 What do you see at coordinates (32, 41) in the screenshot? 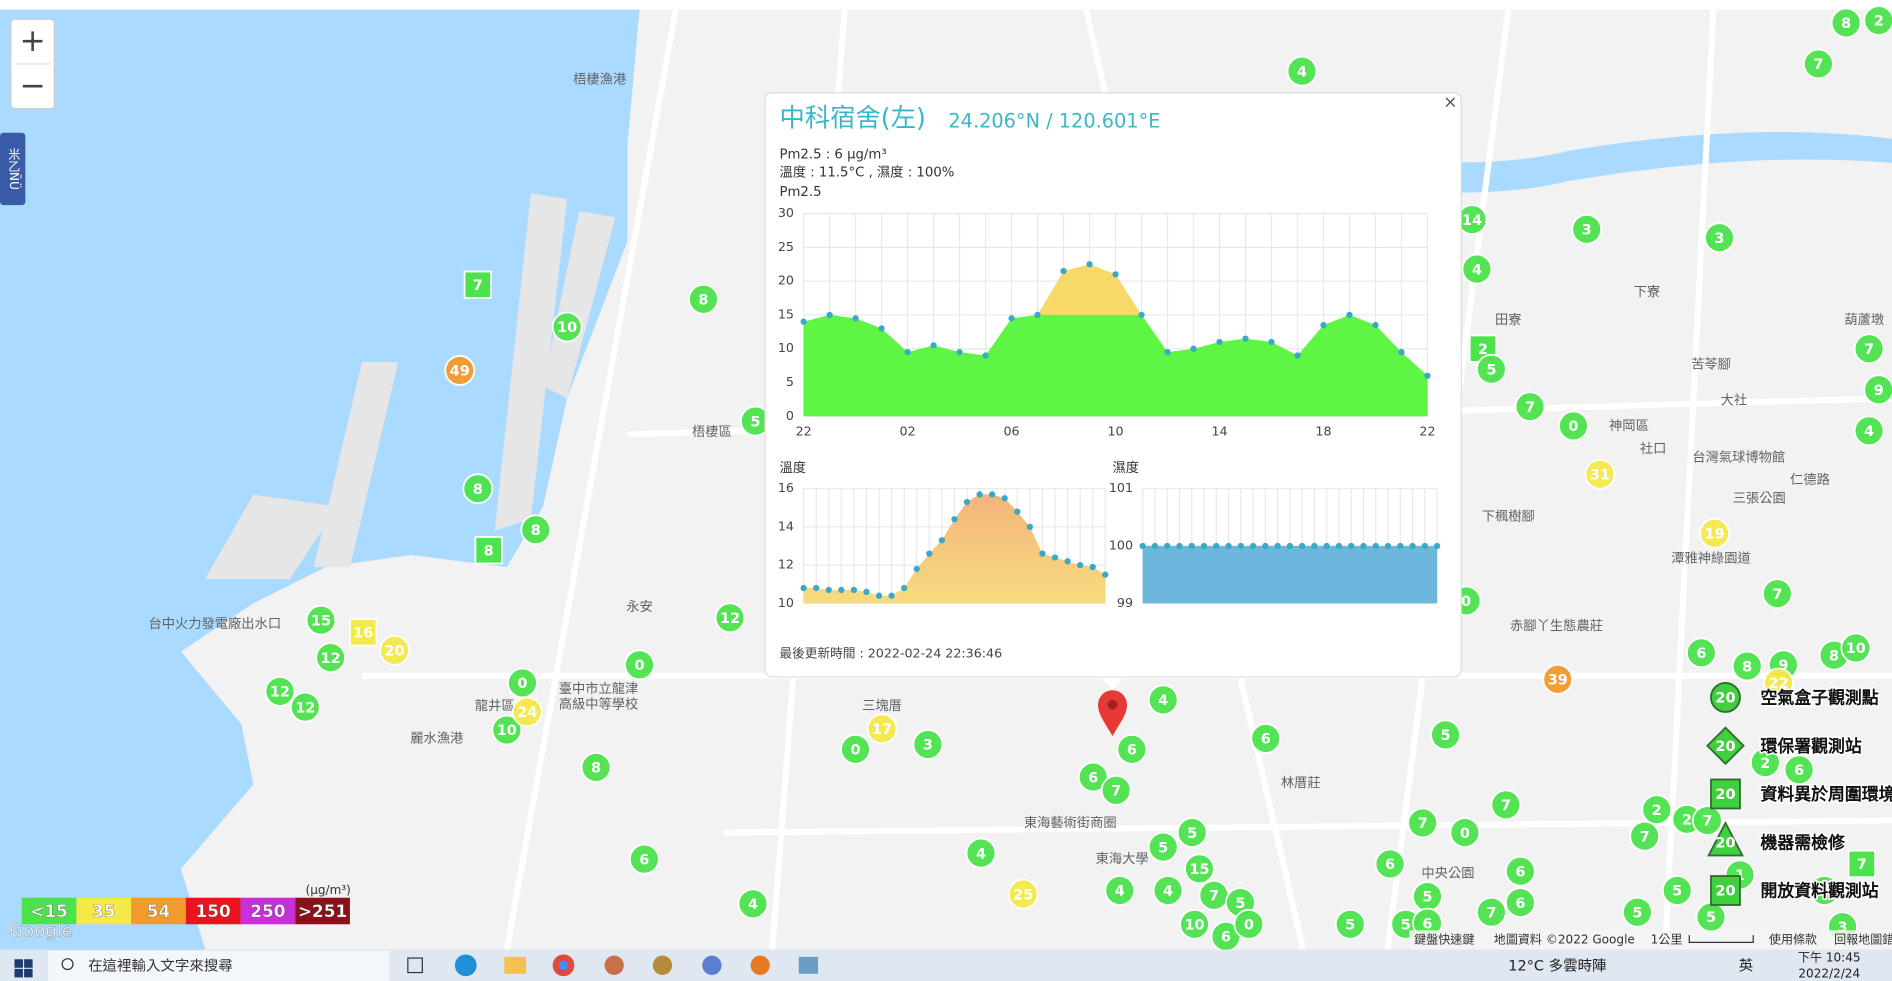
I see `zoom-in: +` at bounding box center [32, 41].